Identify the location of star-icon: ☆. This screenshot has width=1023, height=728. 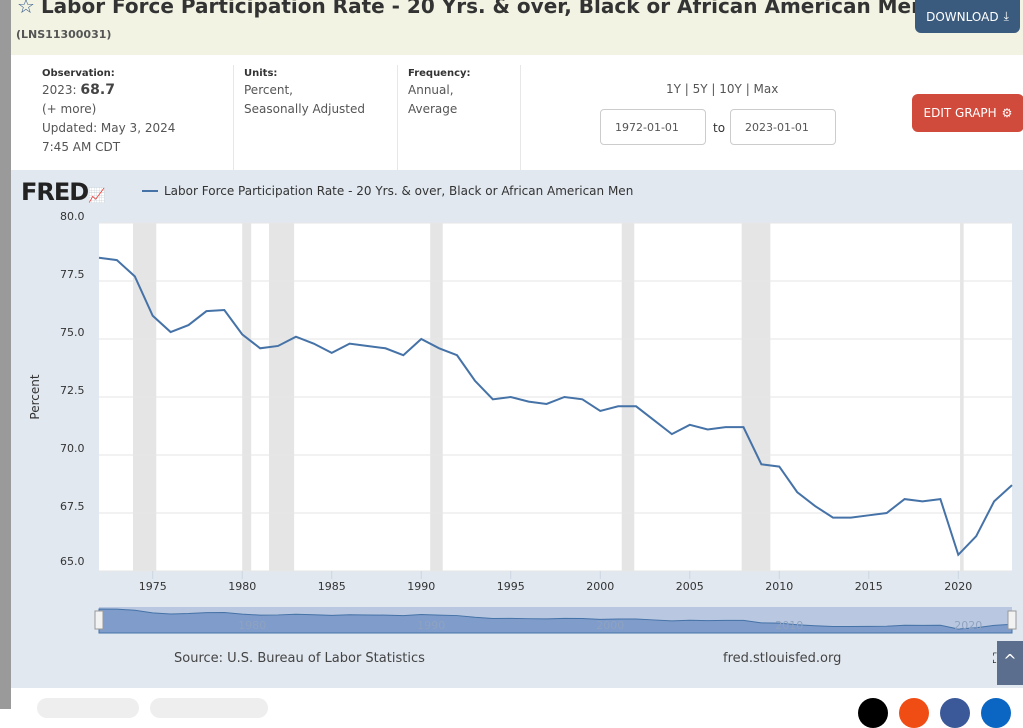
(26, 9).